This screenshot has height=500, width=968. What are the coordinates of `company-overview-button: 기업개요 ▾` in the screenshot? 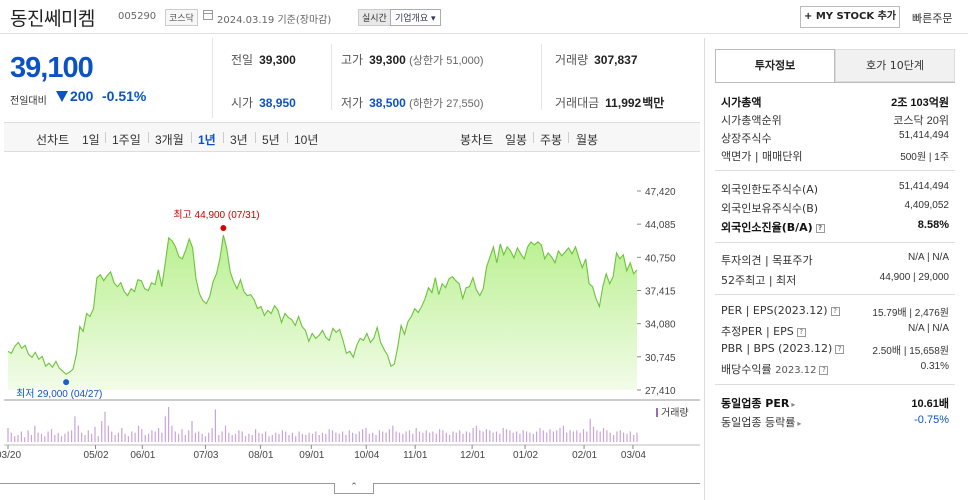 It's located at (415, 17).